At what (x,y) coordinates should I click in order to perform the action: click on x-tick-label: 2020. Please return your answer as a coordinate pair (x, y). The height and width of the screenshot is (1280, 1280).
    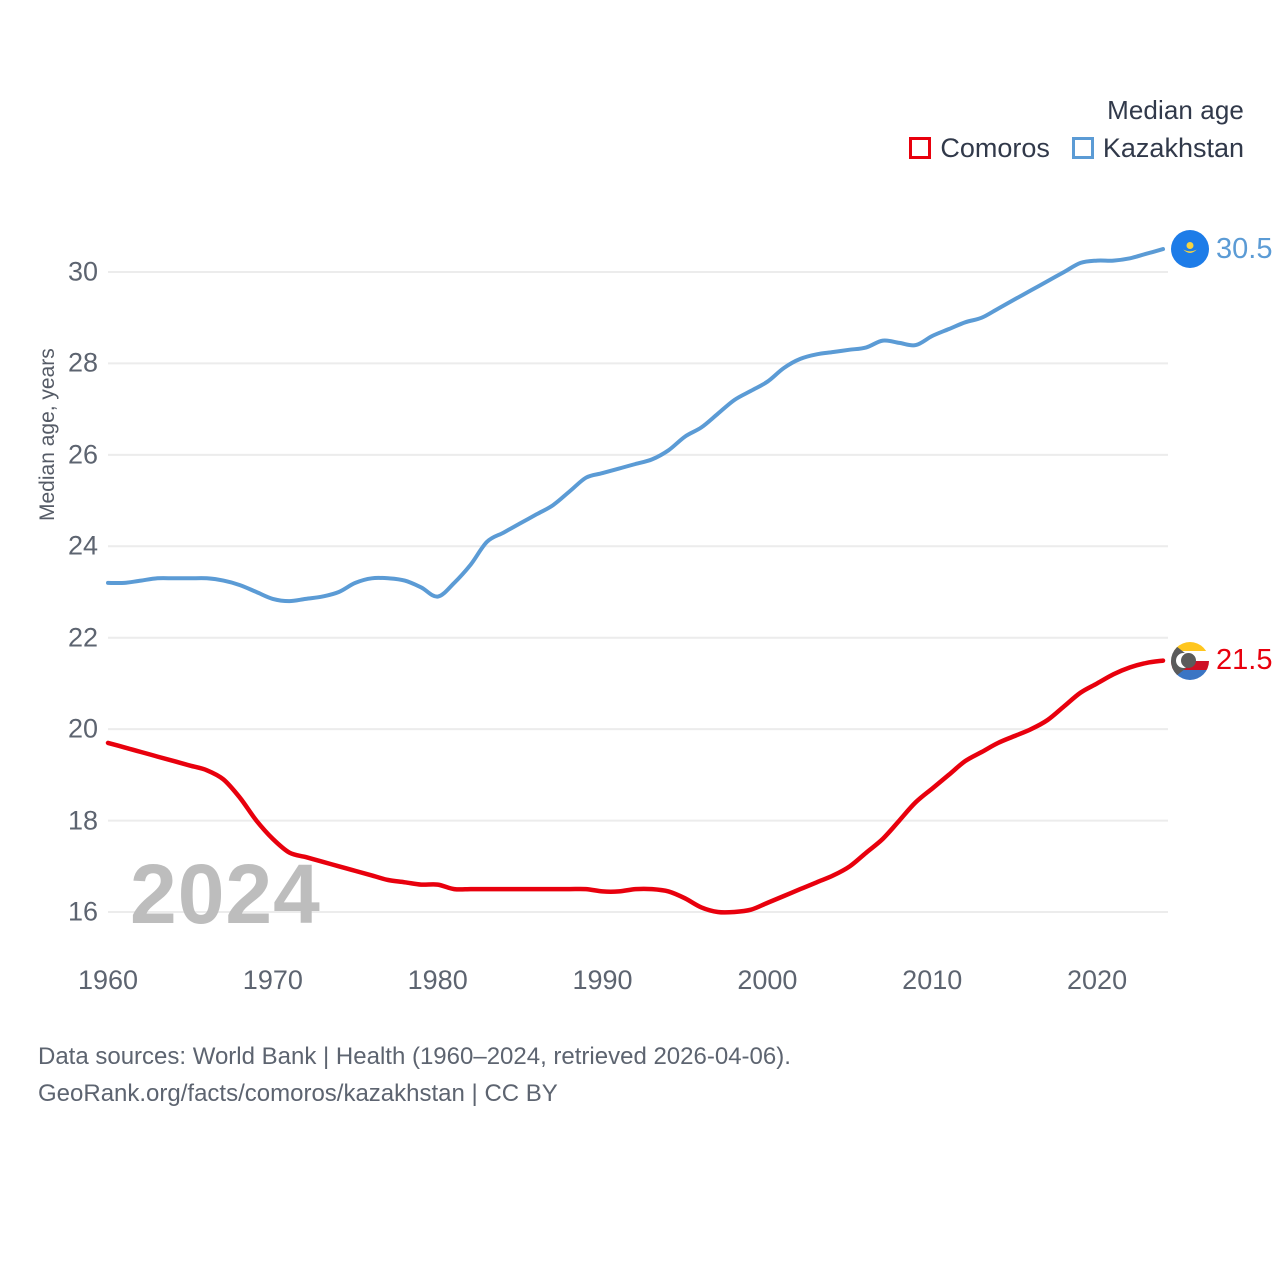
    Looking at the image, I should click on (1097, 980).